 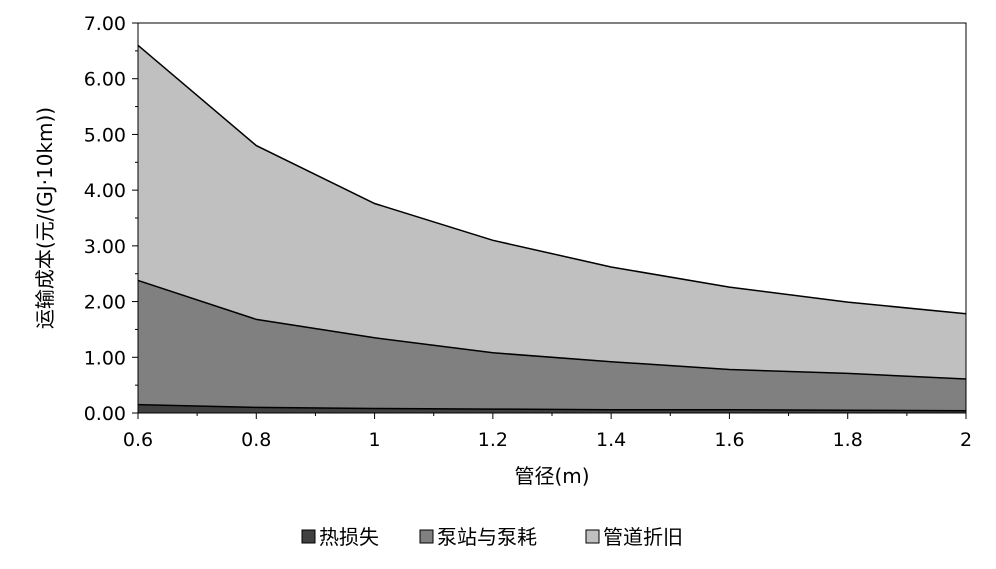 What do you see at coordinates (45, 218) in the screenshot?
I see `y-axis-title: 运输成本(元/(GJ·10km))` at bounding box center [45, 218].